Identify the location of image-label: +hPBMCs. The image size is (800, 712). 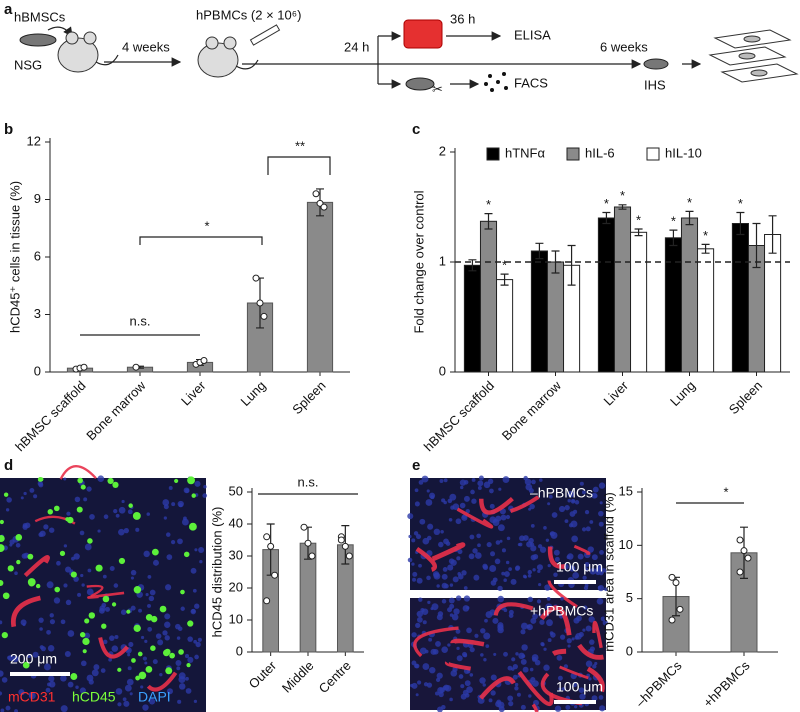
(561, 611).